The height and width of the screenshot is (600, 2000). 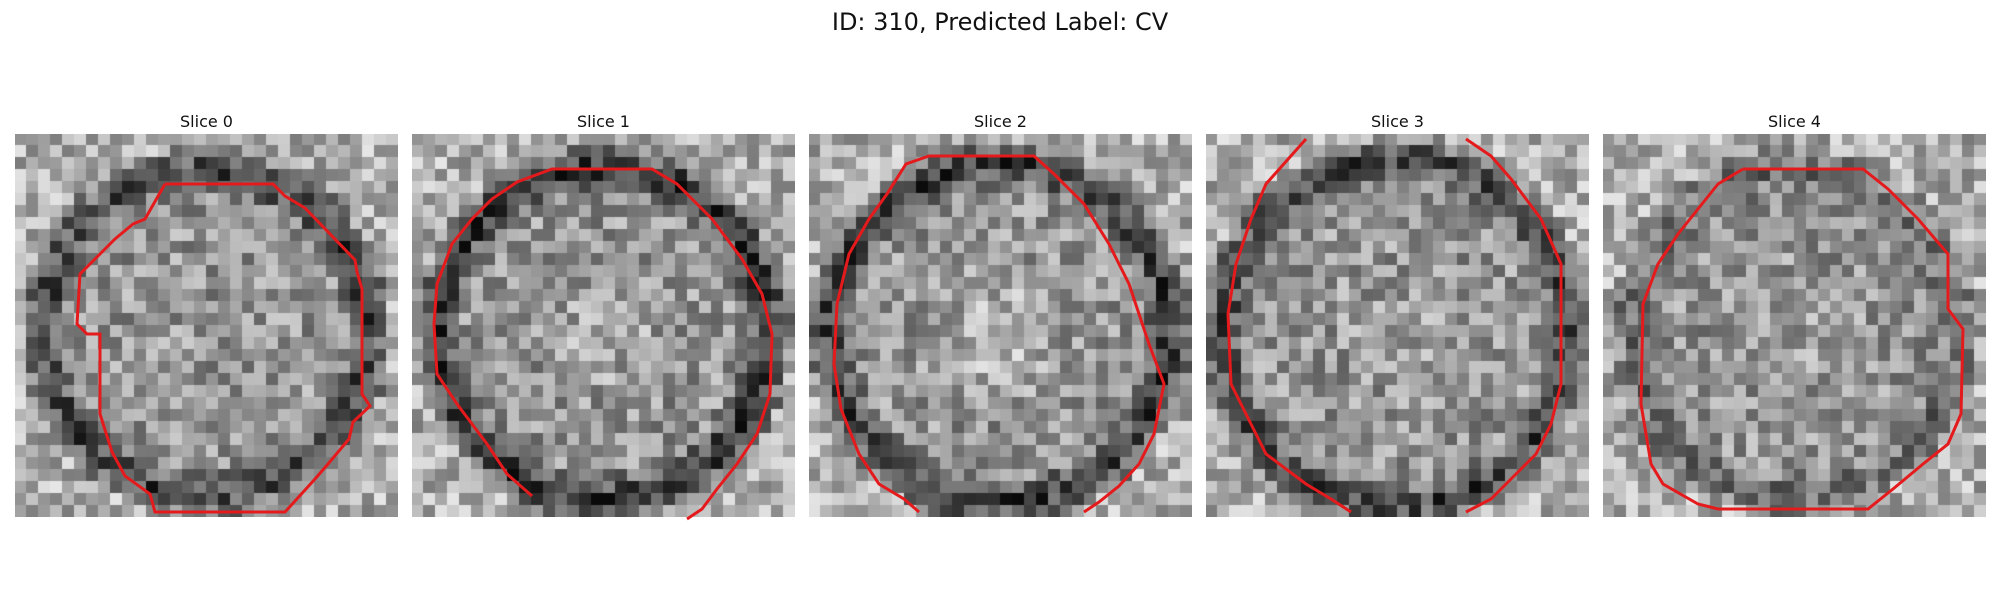 I want to click on slice-panel-2: Slice 2, so click(x=1000, y=313).